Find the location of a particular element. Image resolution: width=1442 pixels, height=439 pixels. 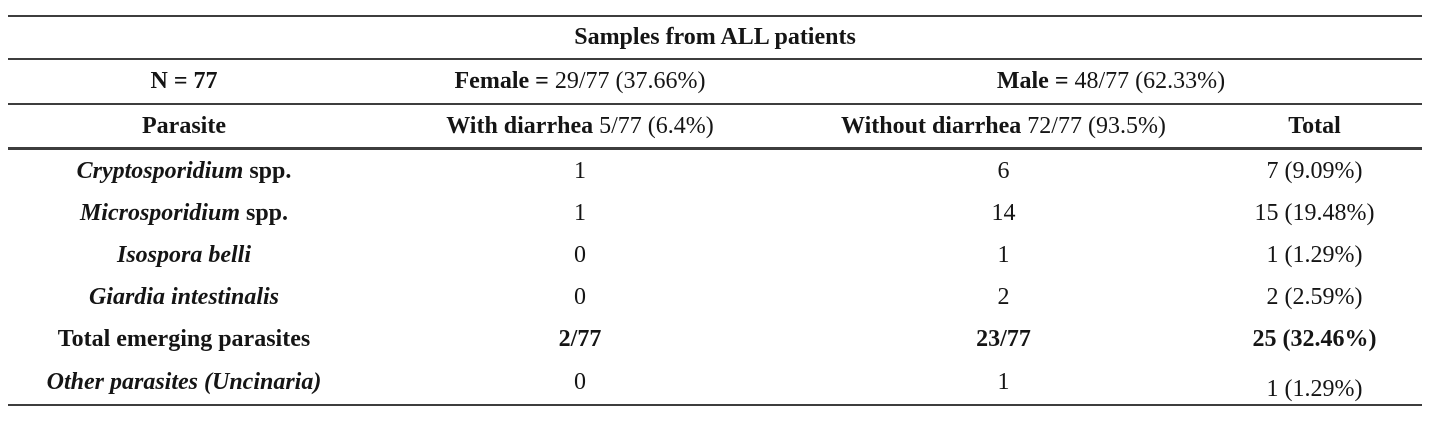

male-label: Male = is located at coordinates (1035, 81).